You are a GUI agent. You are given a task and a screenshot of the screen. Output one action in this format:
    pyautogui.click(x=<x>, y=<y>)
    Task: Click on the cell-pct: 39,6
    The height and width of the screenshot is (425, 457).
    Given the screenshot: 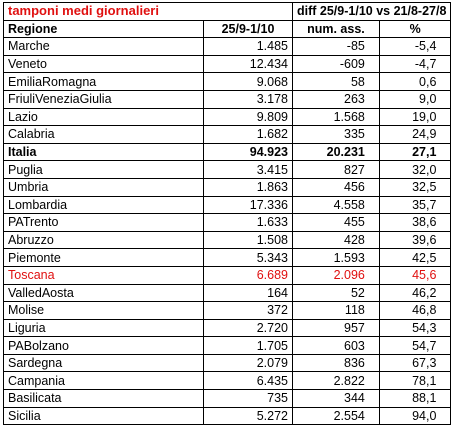 What is the action you would take?
    pyautogui.click(x=415, y=240)
    